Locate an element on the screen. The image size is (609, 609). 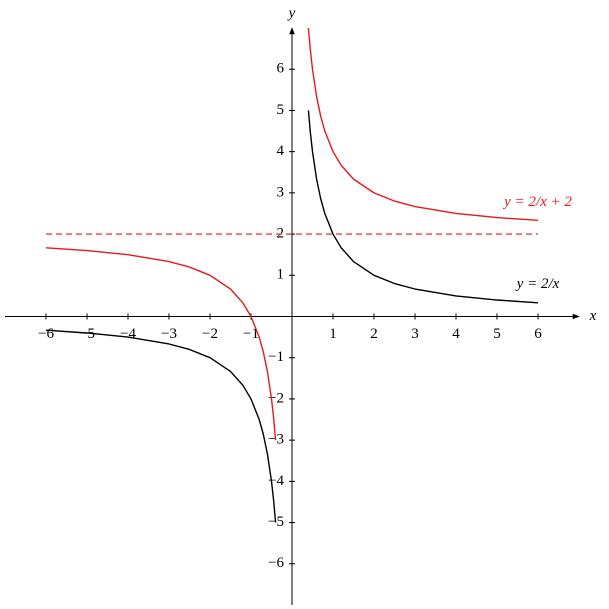
y-tick-label: −1 is located at coordinates (276, 357).